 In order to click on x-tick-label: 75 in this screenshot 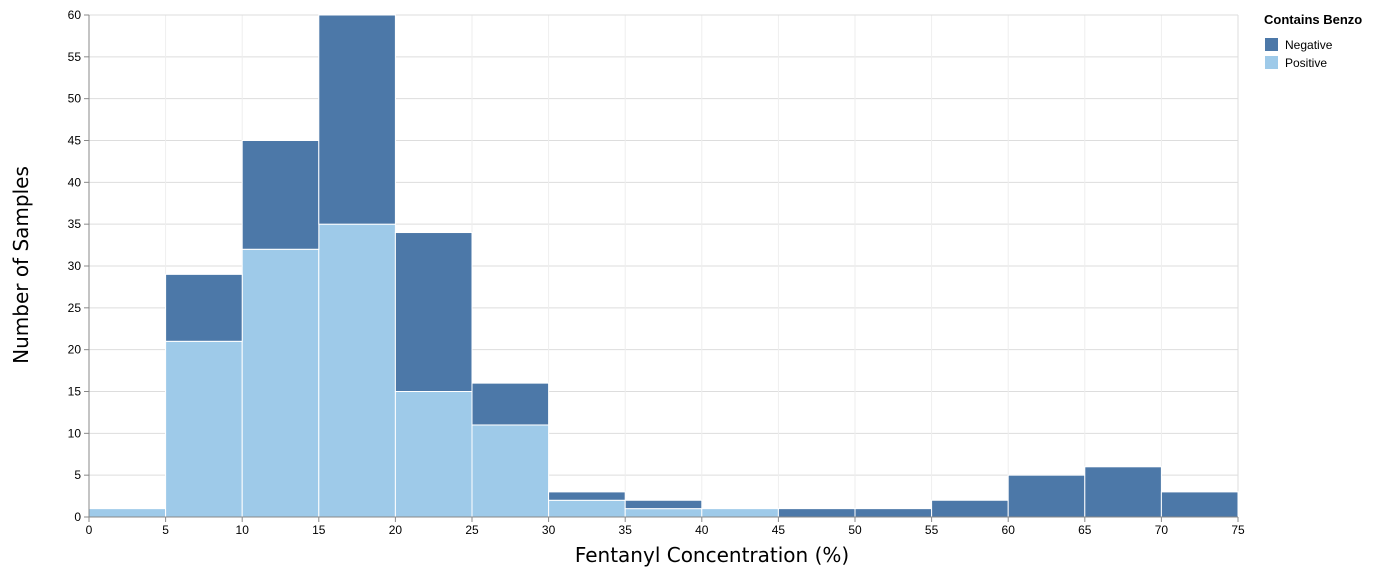, I will do `click(1238, 530)`.